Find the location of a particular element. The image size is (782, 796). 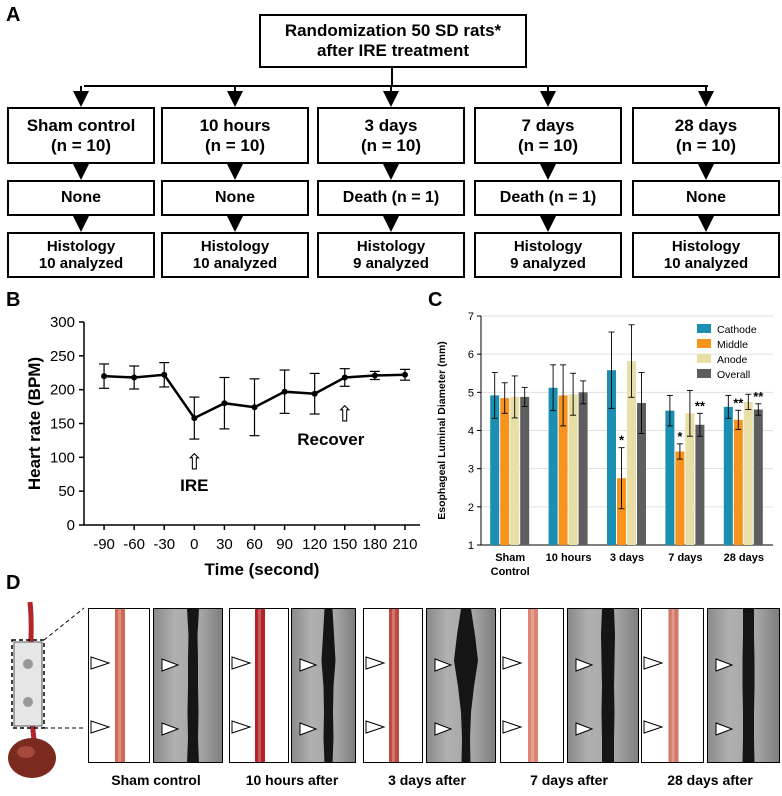

group-box-3: 7 days (n = 10) is located at coordinates (548, 135).